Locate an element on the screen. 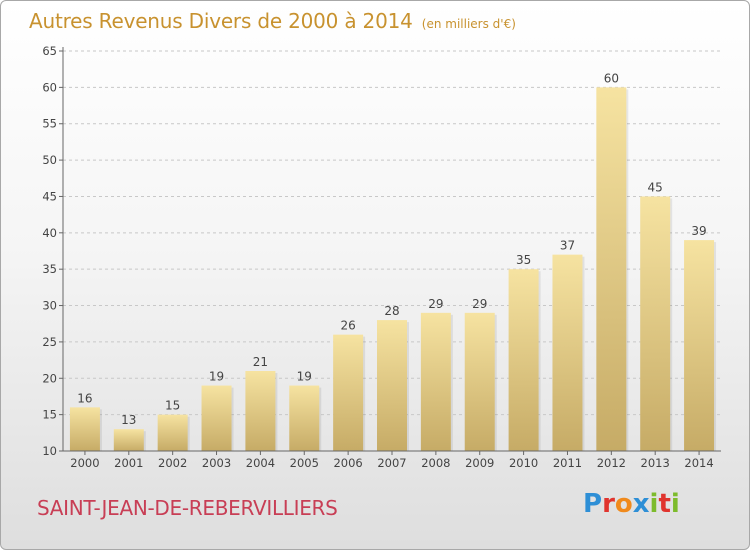  y-tick-label: 15 is located at coordinates (49, 415).